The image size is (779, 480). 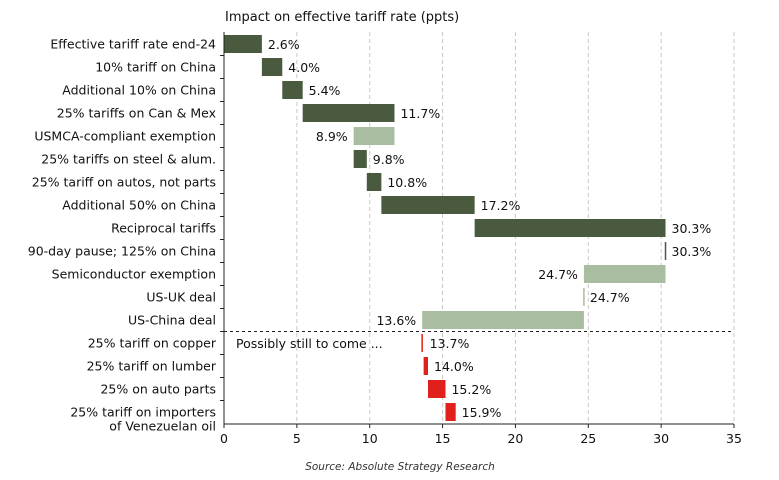 What do you see at coordinates (158, 389) in the screenshot?
I see `category-label: 25% on auto parts` at bounding box center [158, 389].